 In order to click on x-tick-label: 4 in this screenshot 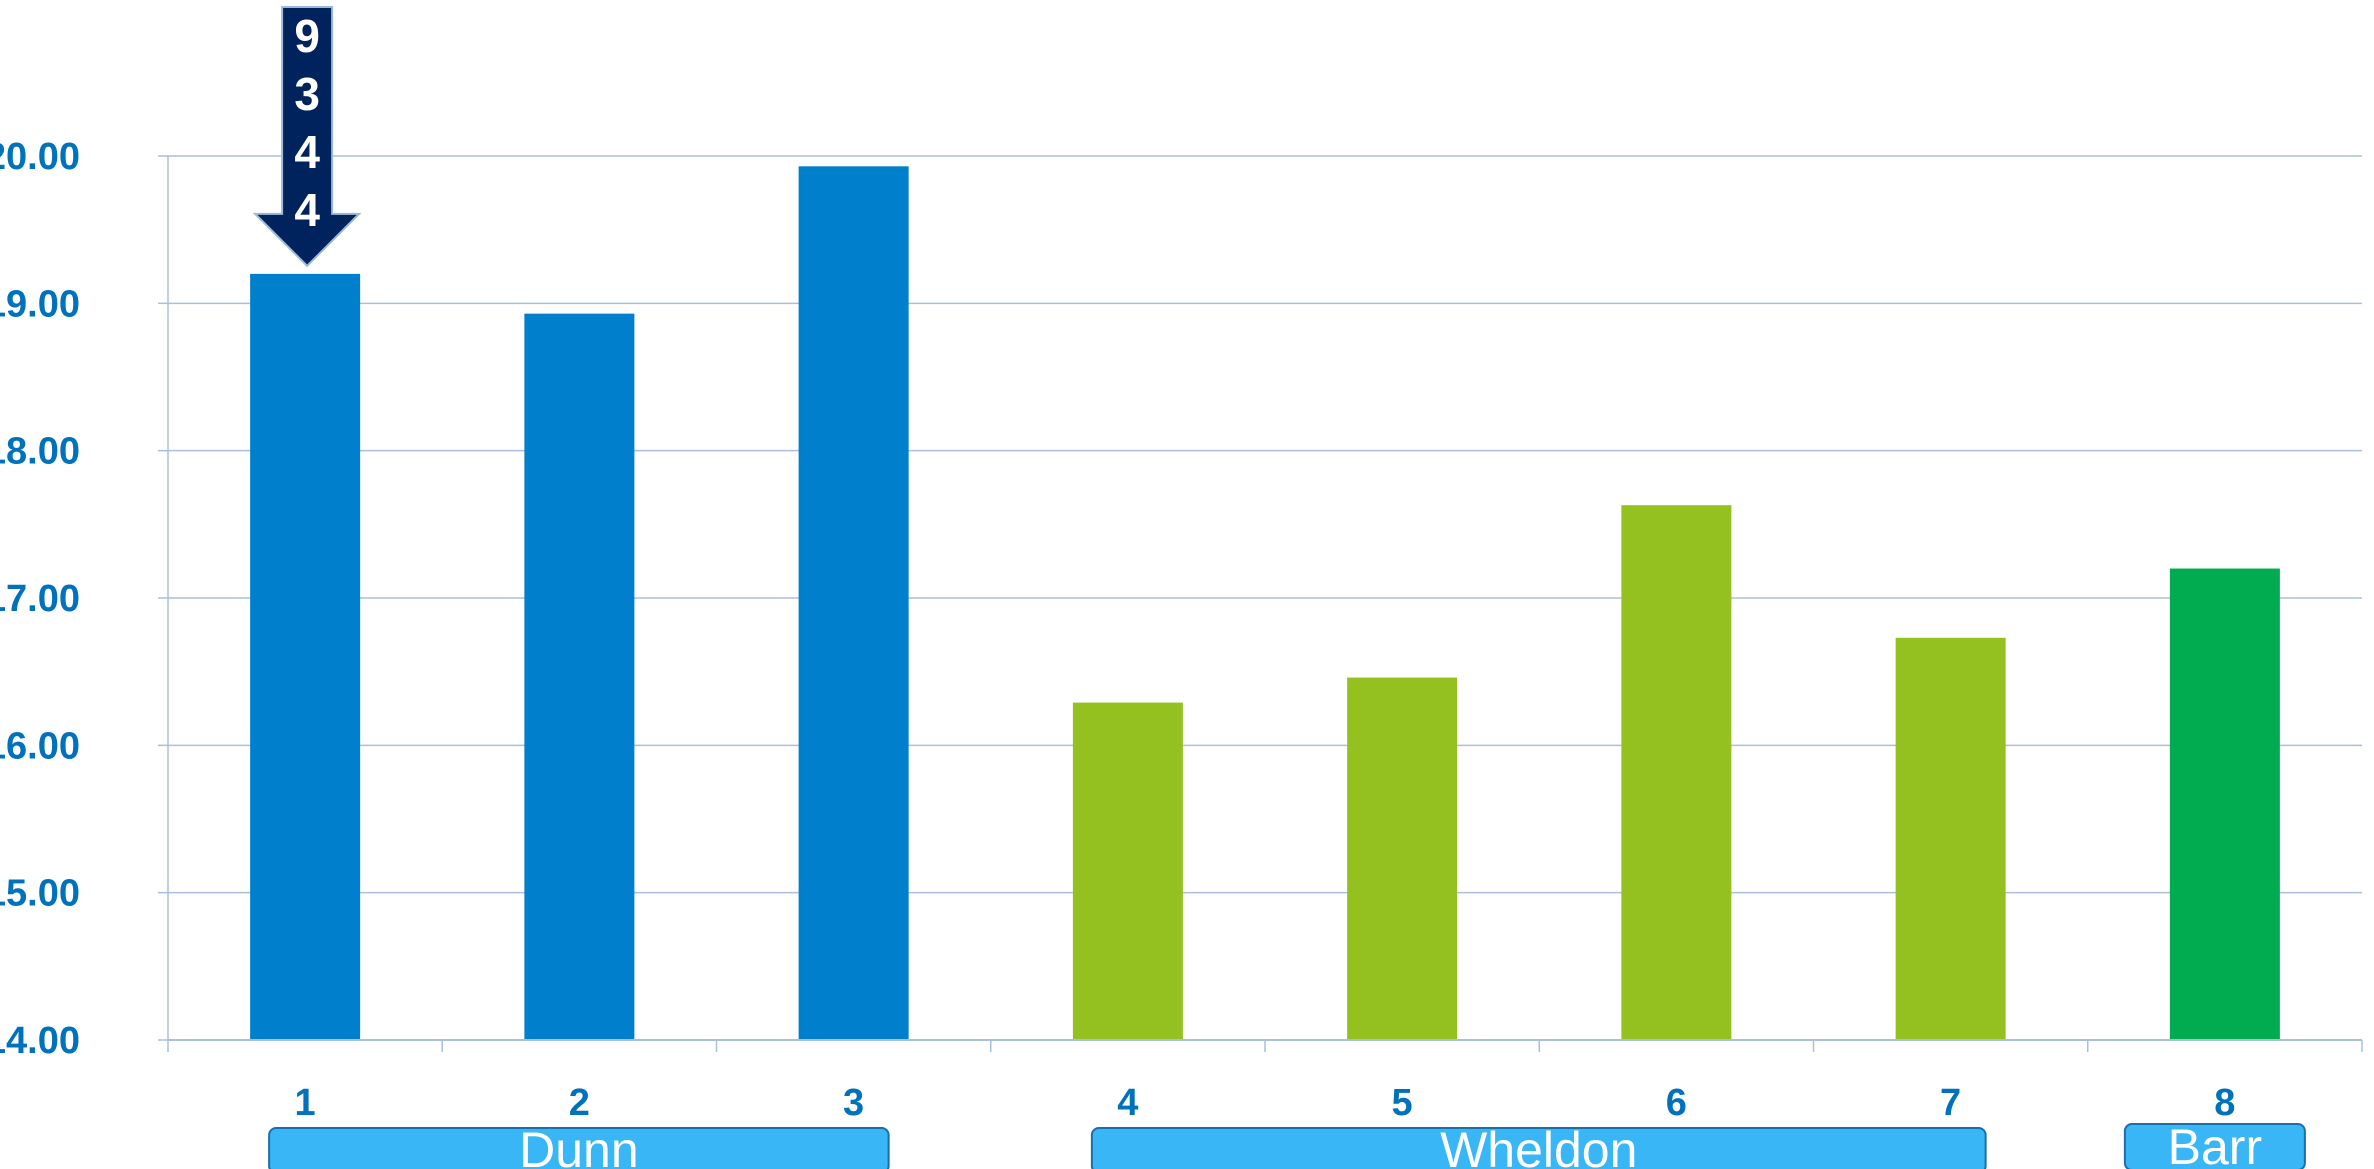, I will do `click(1127, 1103)`.